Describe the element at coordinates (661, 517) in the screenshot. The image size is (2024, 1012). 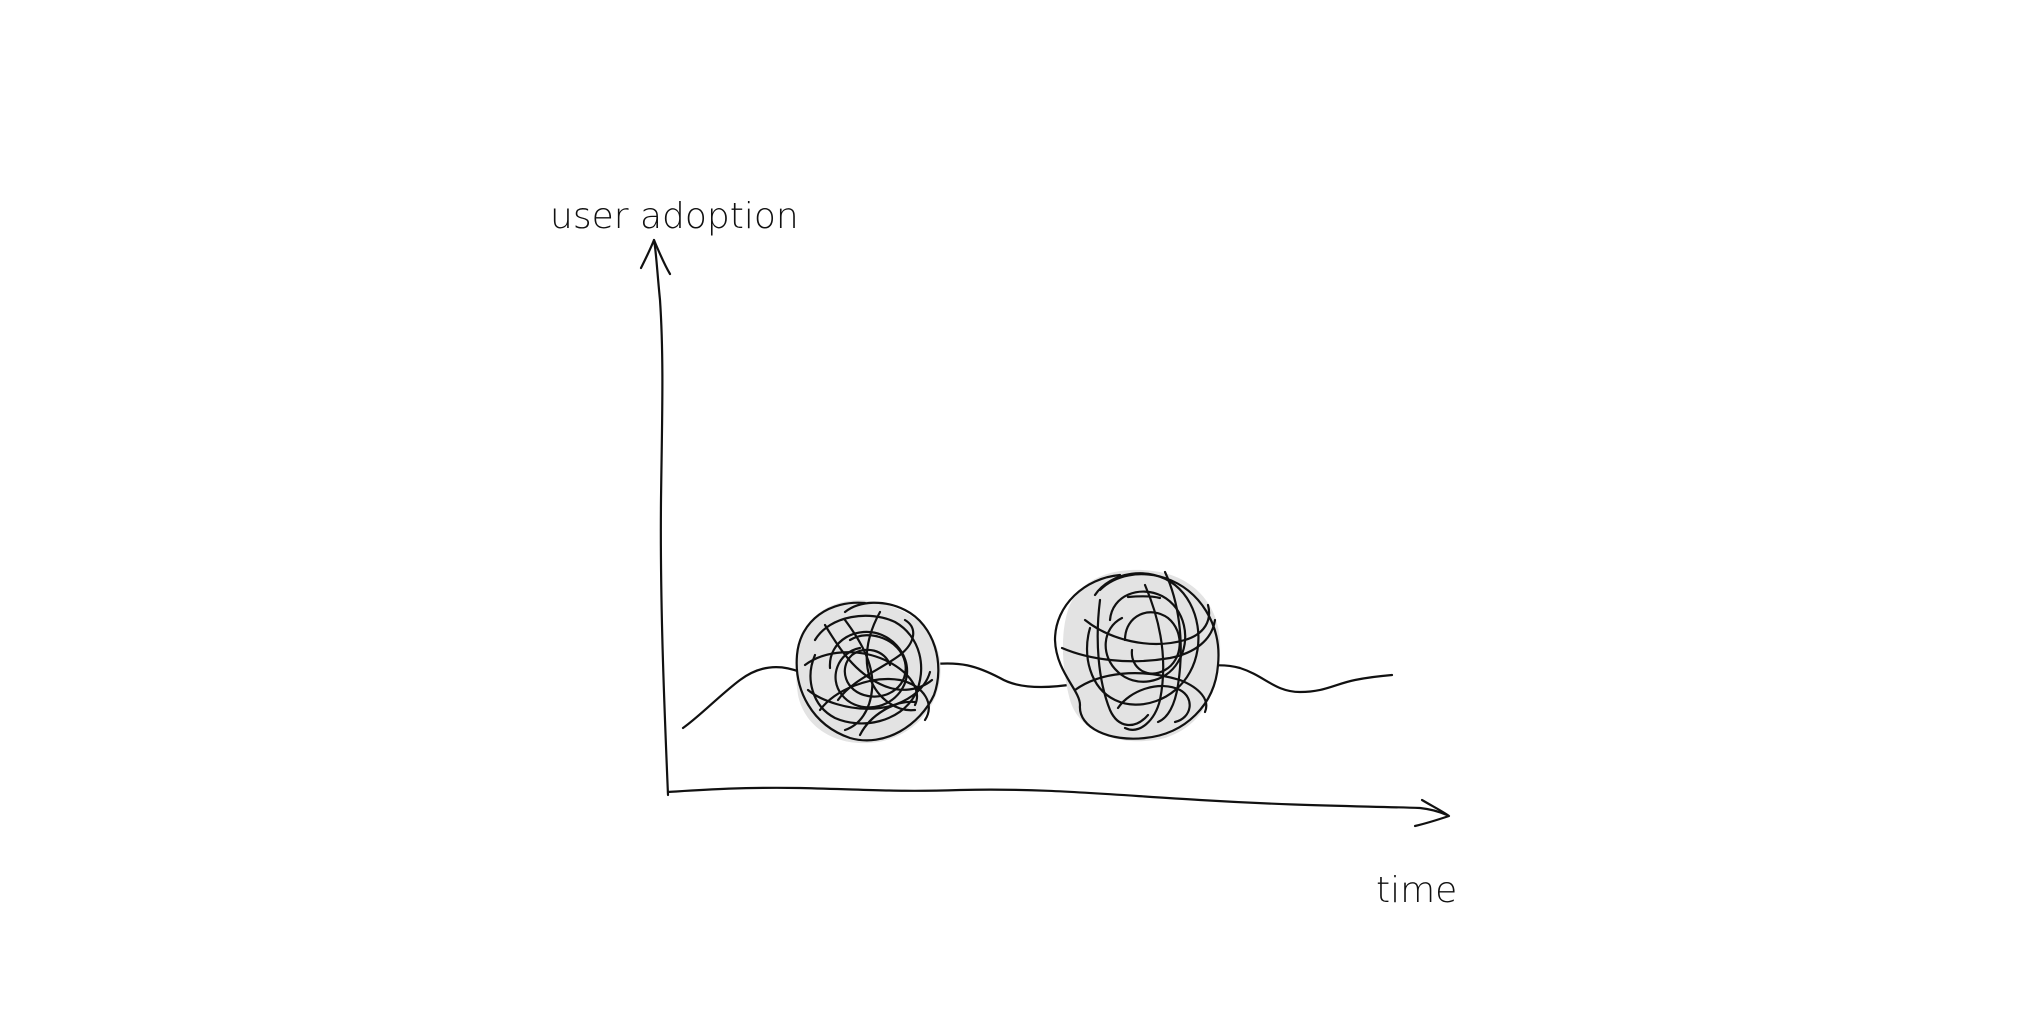
I see `y-axis-line` at that location.